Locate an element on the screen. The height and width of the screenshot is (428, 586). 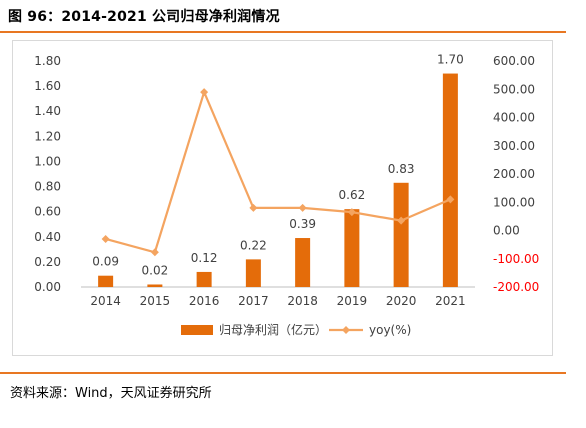
bar-data-label: 0.83 is located at coordinates (401, 169).